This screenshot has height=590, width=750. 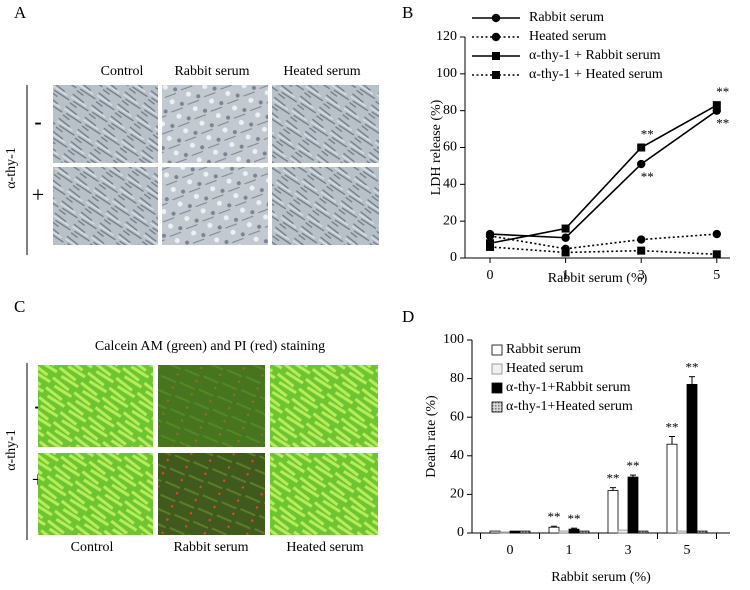 I want to click on legend-label: α-thy-1+Rabbit serum, so click(x=568, y=387).